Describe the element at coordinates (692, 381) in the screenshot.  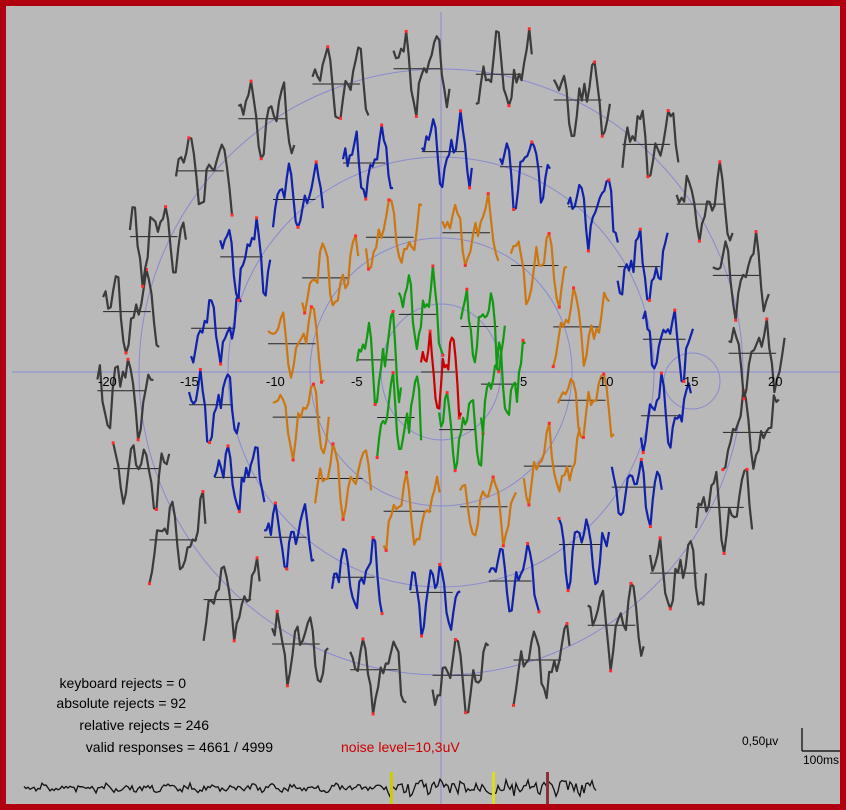
I see `blind-spot-circle` at that location.